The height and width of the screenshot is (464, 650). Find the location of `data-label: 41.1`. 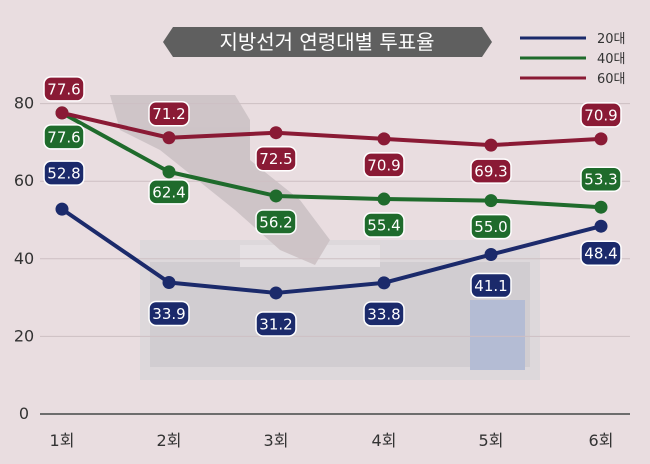

data-label: 41.1 is located at coordinates (491, 285).